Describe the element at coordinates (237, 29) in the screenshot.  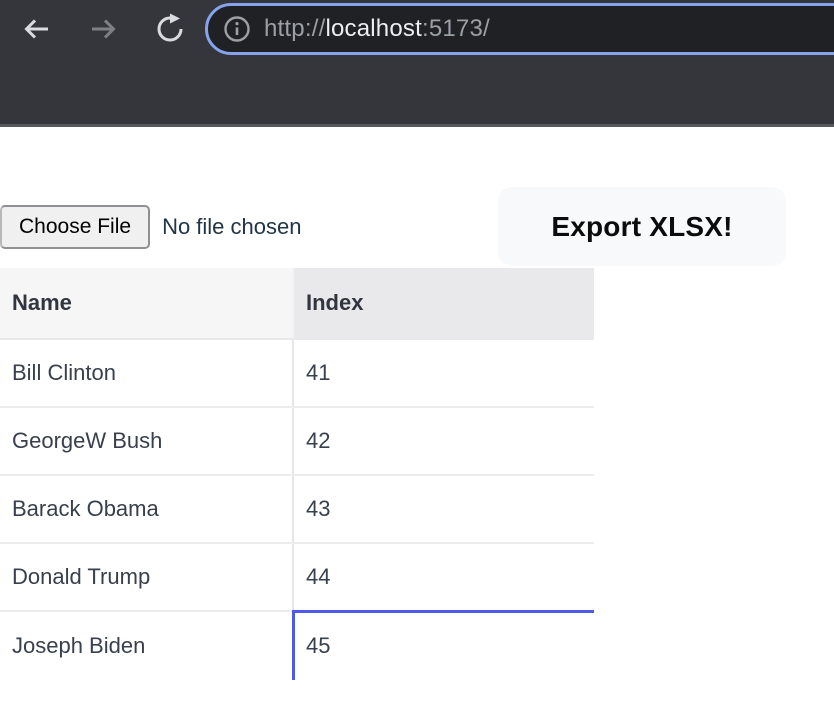
I see `page-info-icon` at that location.